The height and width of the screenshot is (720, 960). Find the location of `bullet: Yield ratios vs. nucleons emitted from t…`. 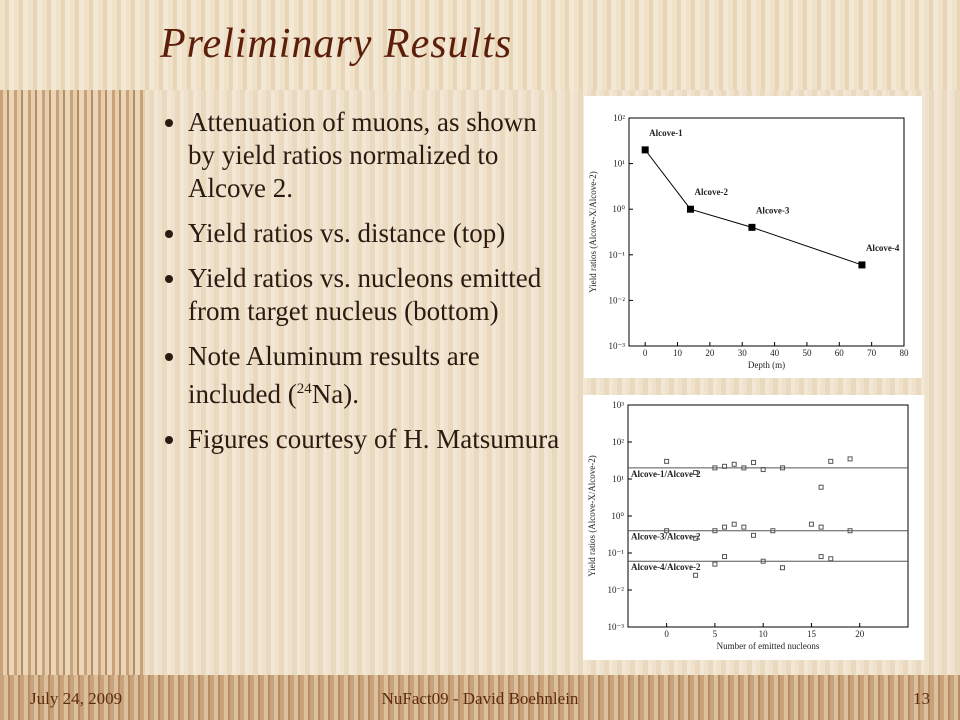

bullet: Yield ratios vs. nucleons emitted from t… is located at coordinates (378, 295).